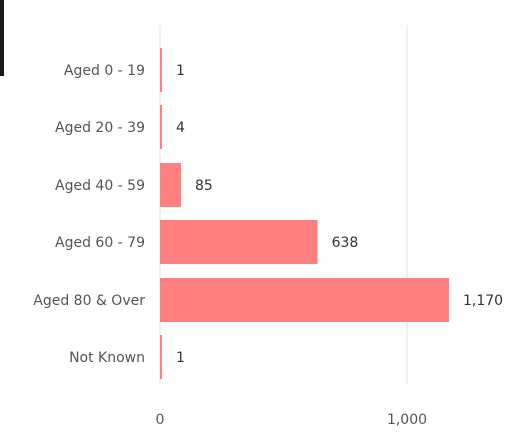 This screenshot has width=511, height=433. Describe the element at coordinates (89, 301) in the screenshot. I see `category-label: Aged 80 & Over` at that location.